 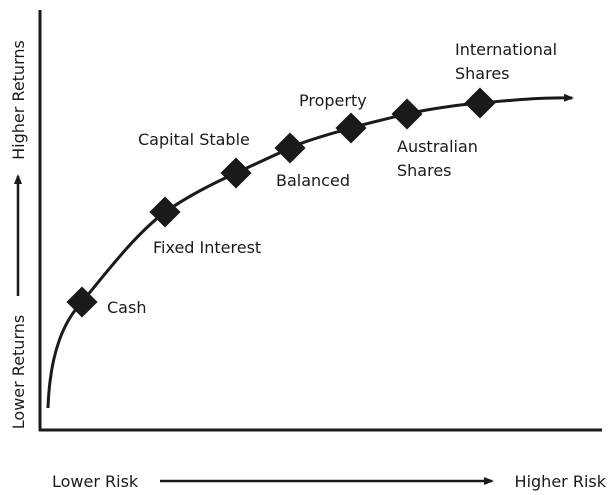 I want to click on node-label: Cash, so click(x=126, y=307).